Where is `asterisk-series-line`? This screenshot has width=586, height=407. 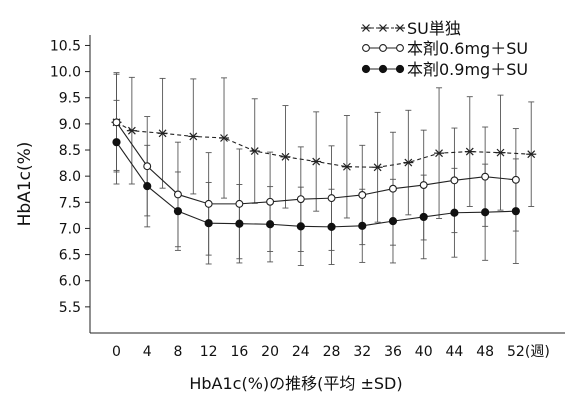 asterisk-series-line is located at coordinates (324, 144).